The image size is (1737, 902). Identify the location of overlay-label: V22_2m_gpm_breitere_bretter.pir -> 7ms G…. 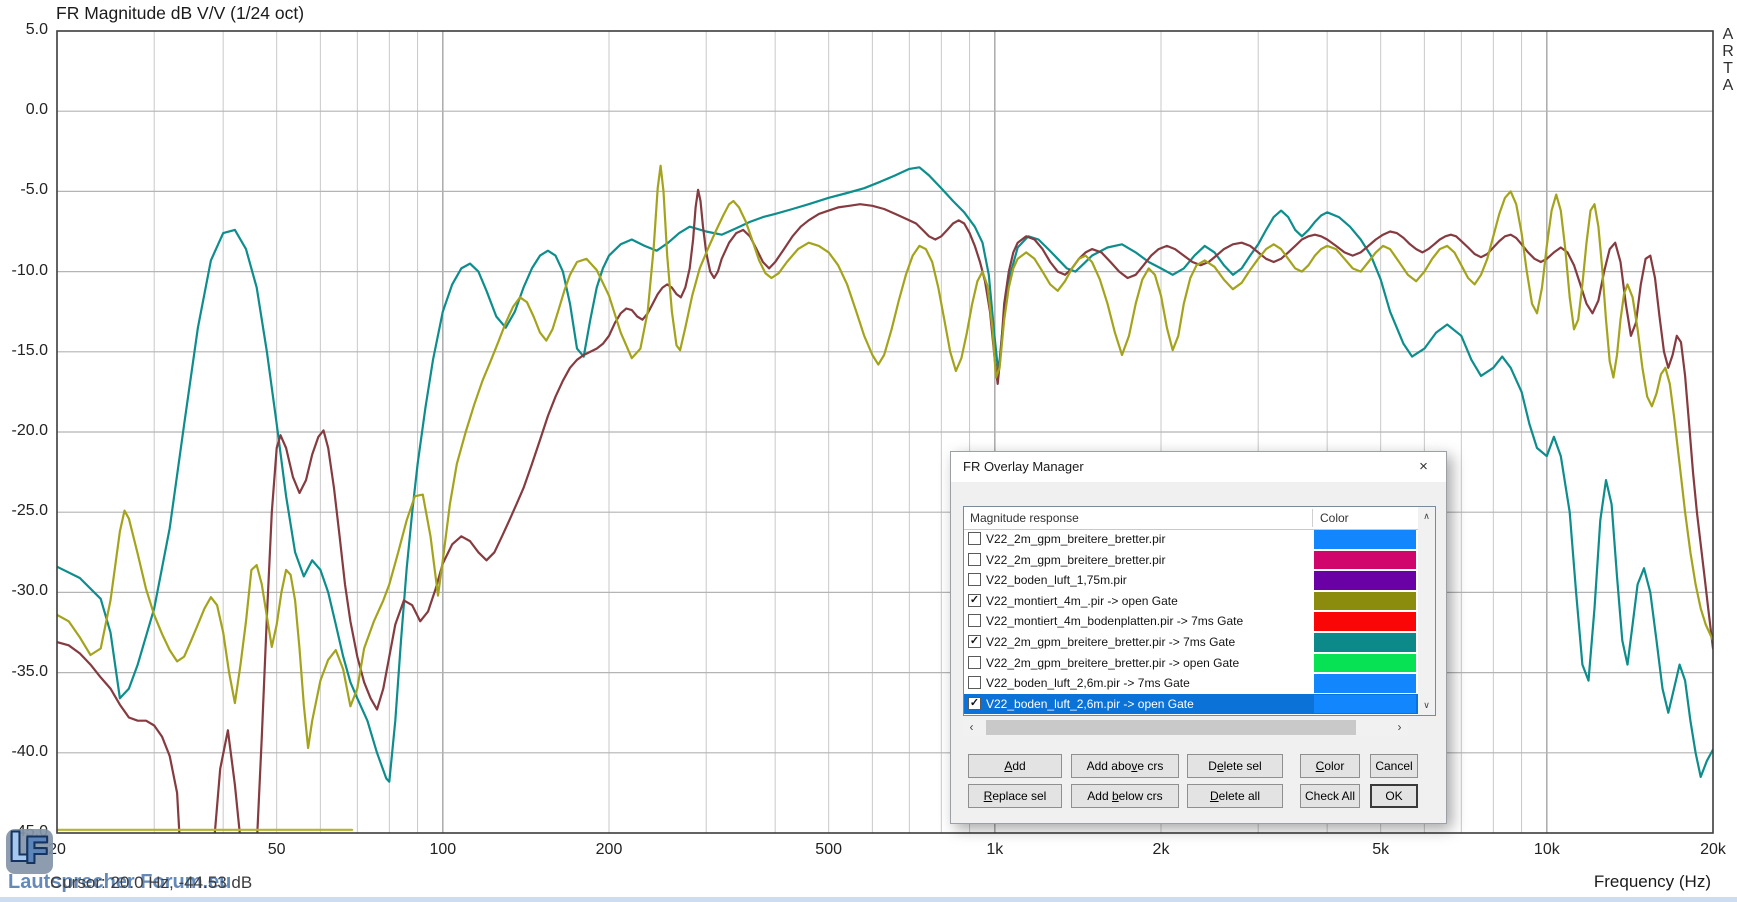
(1111, 641).